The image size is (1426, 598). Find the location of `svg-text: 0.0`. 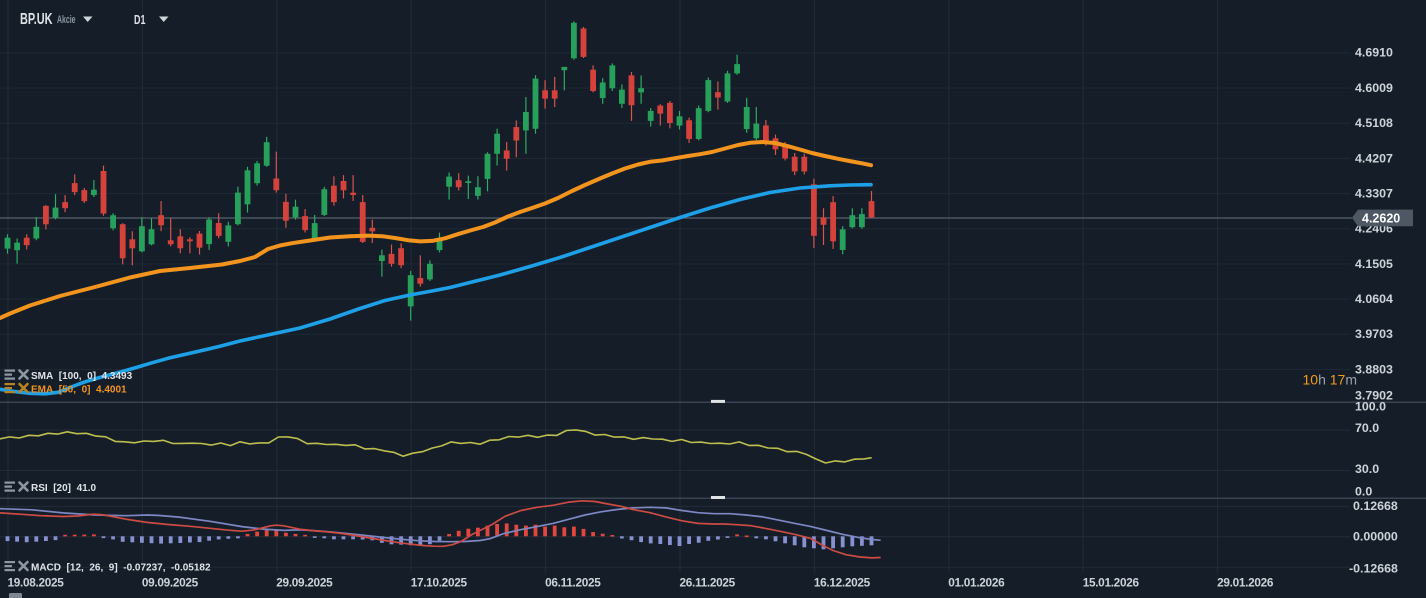

svg-text: 0.0 is located at coordinates (1363, 492).